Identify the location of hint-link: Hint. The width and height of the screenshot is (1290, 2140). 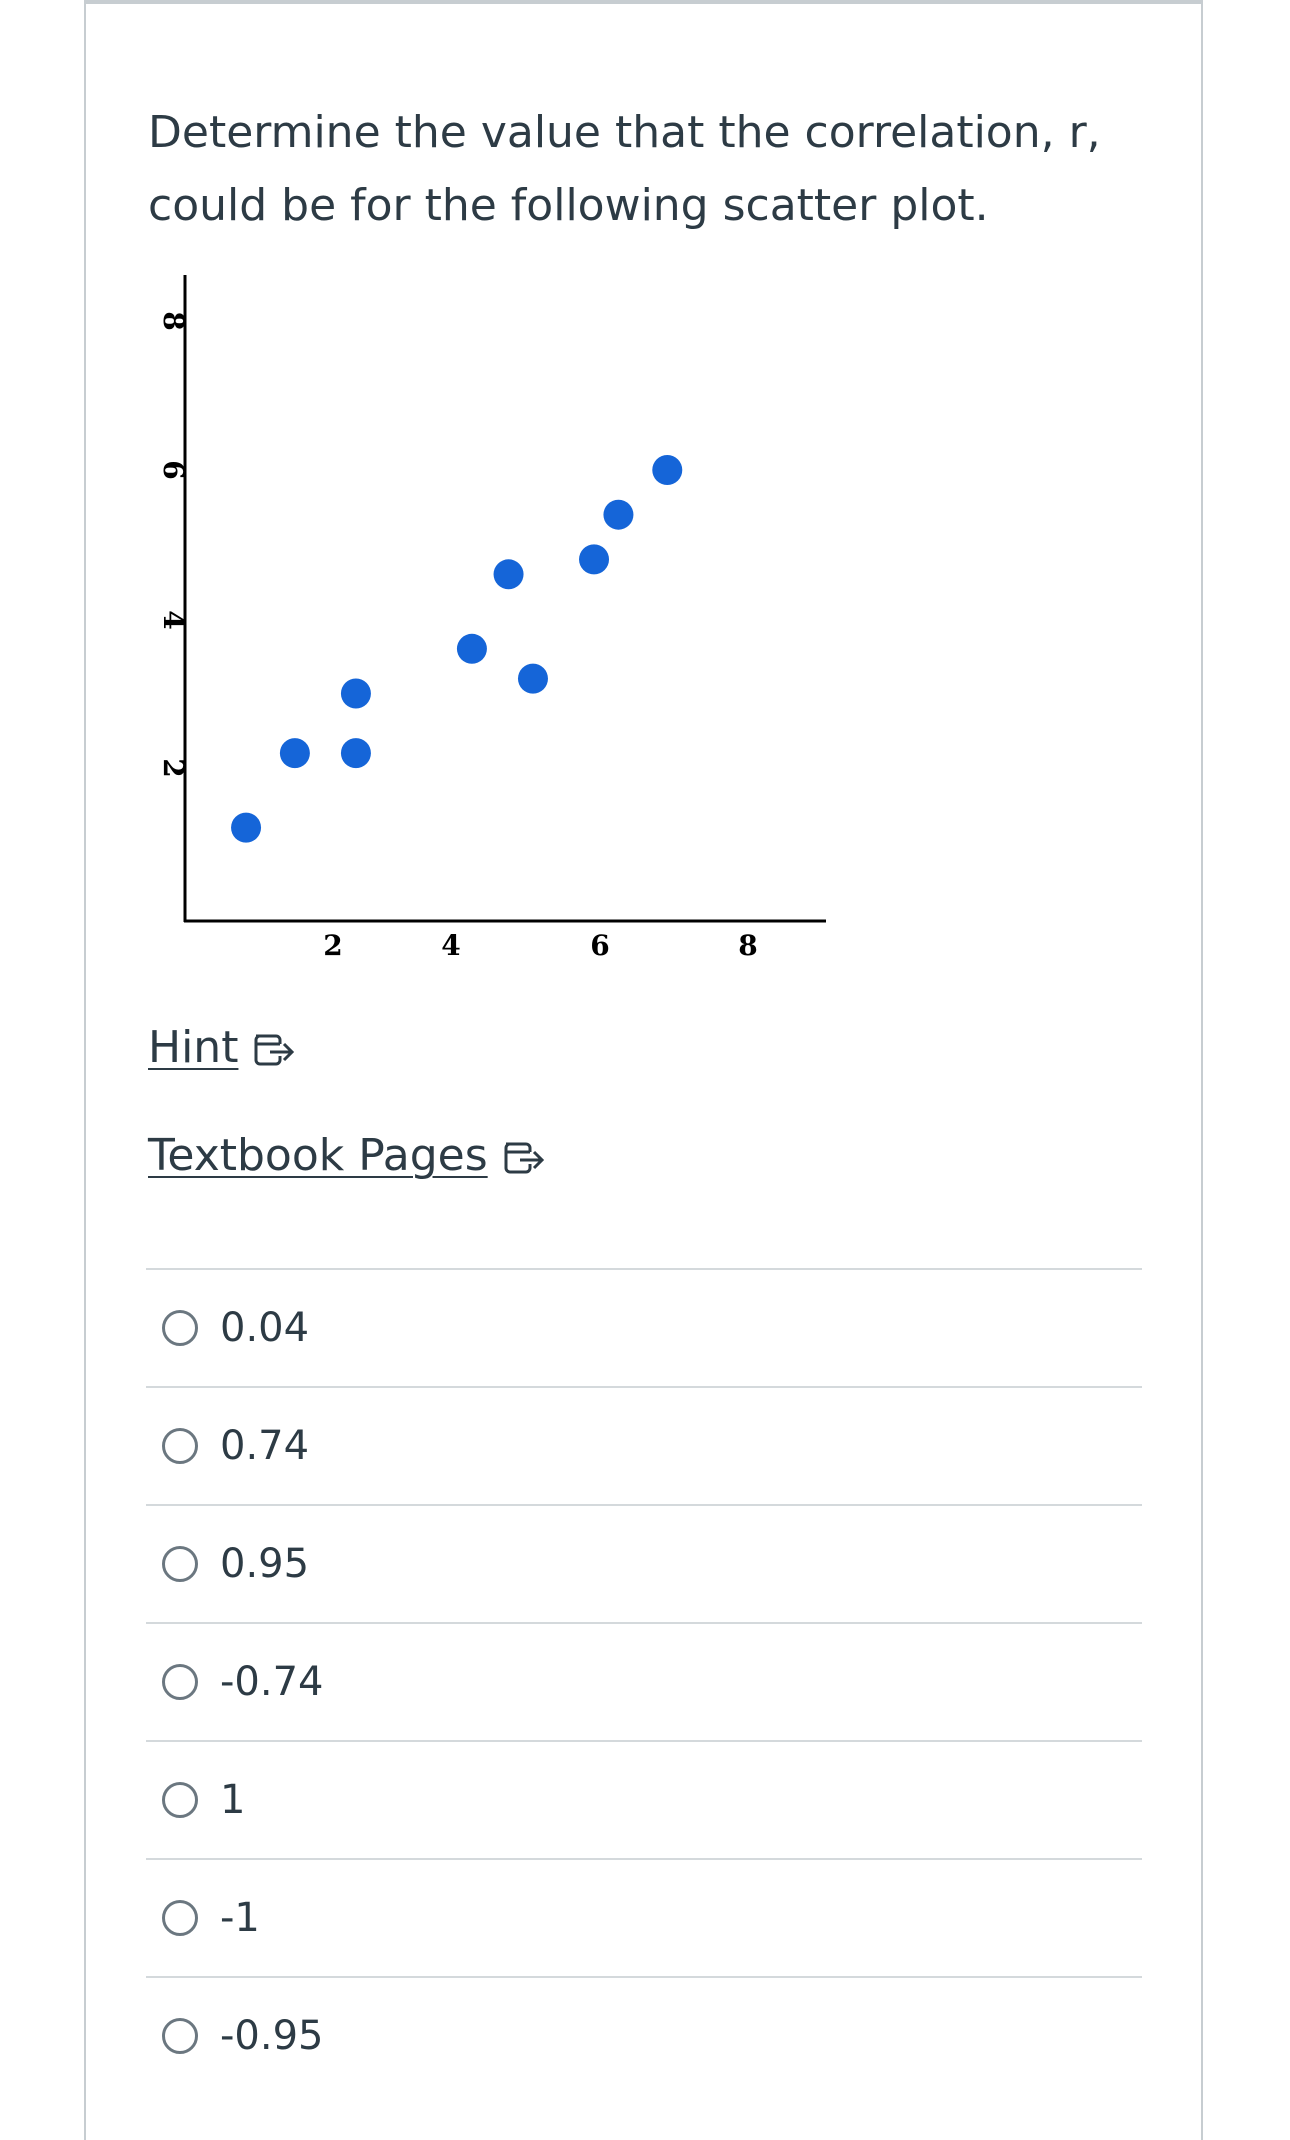
(222, 1047).